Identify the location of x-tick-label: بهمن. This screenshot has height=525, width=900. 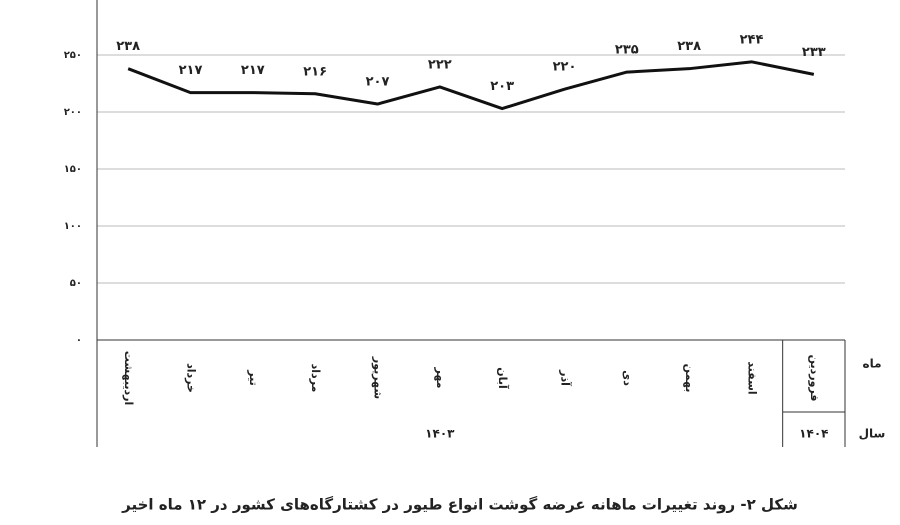
(689, 378).